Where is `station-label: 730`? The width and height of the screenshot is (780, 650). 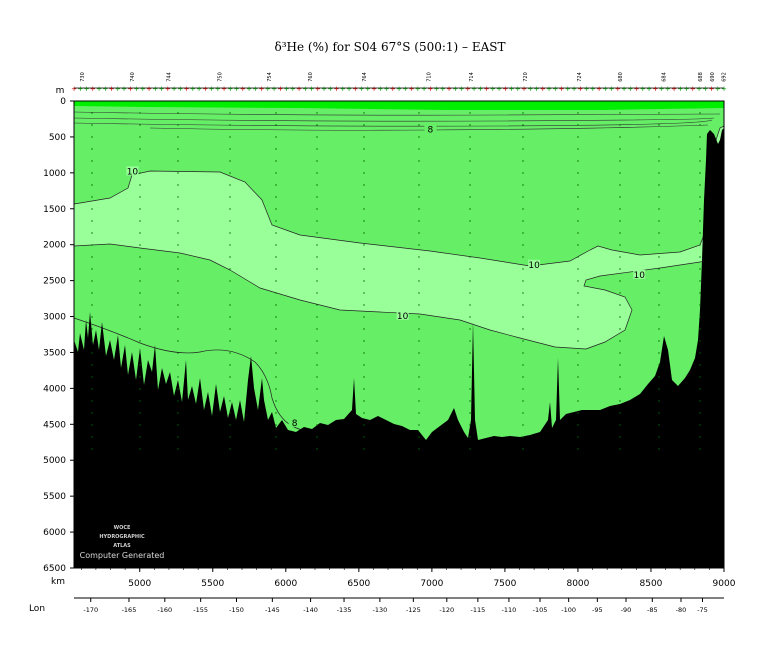
station-label: 730 is located at coordinates (83, 77).